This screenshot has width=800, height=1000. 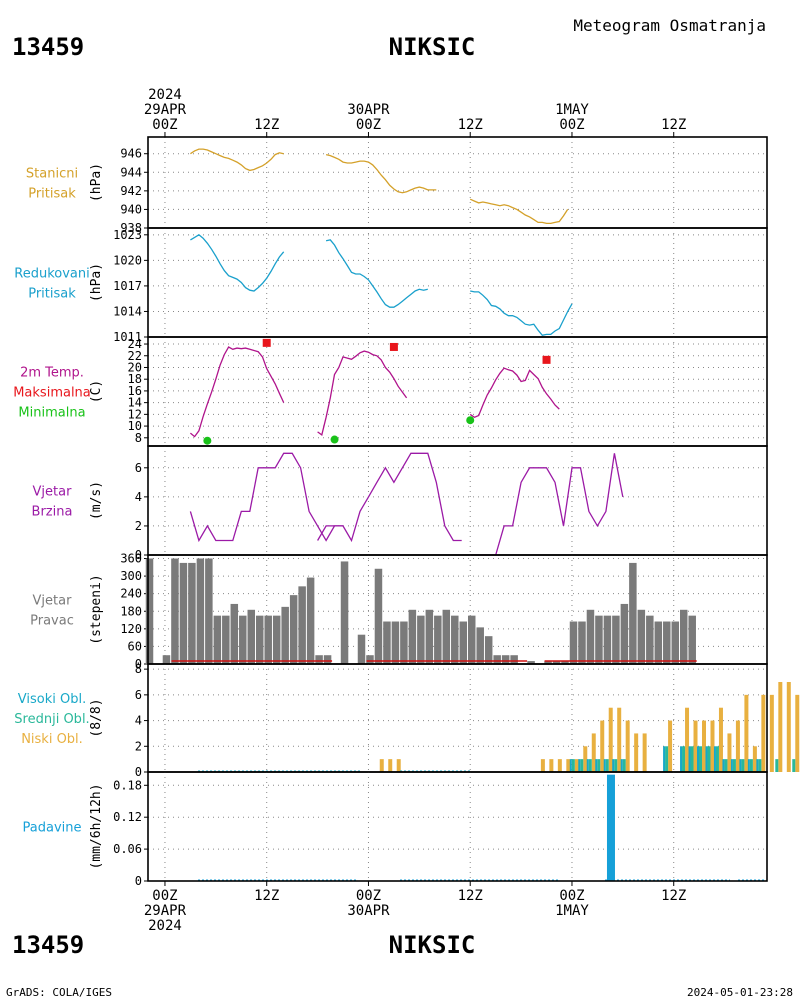 What do you see at coordinates (131, 154) in the screenshot?
I see `ytick-label: 946` at bounding box center [131, 154].